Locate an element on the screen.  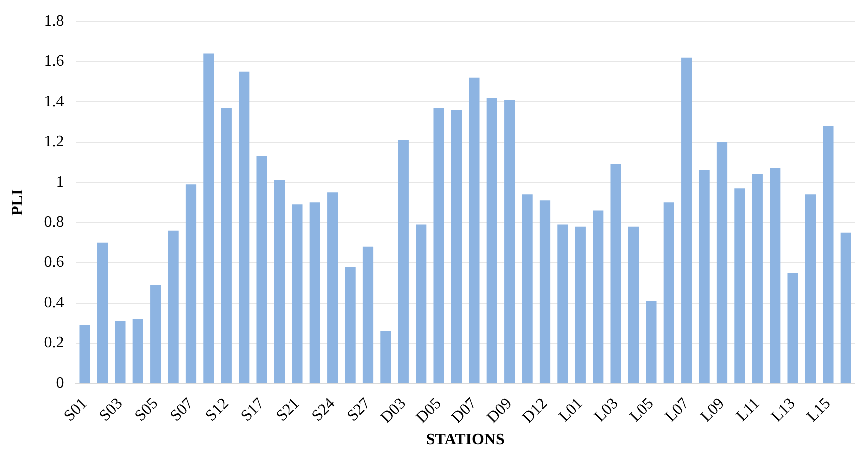
y-tick-label: 0.6 is located at coordinates (54, 263).